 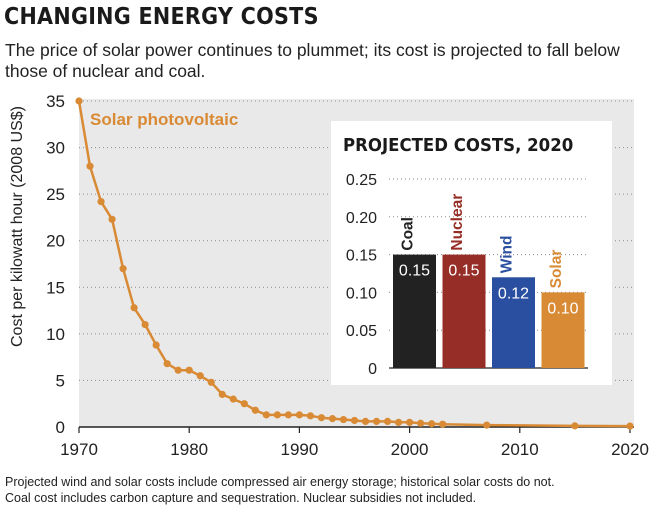 I want to click on bar-value-label: 0.10, so click(x=562, y=308).